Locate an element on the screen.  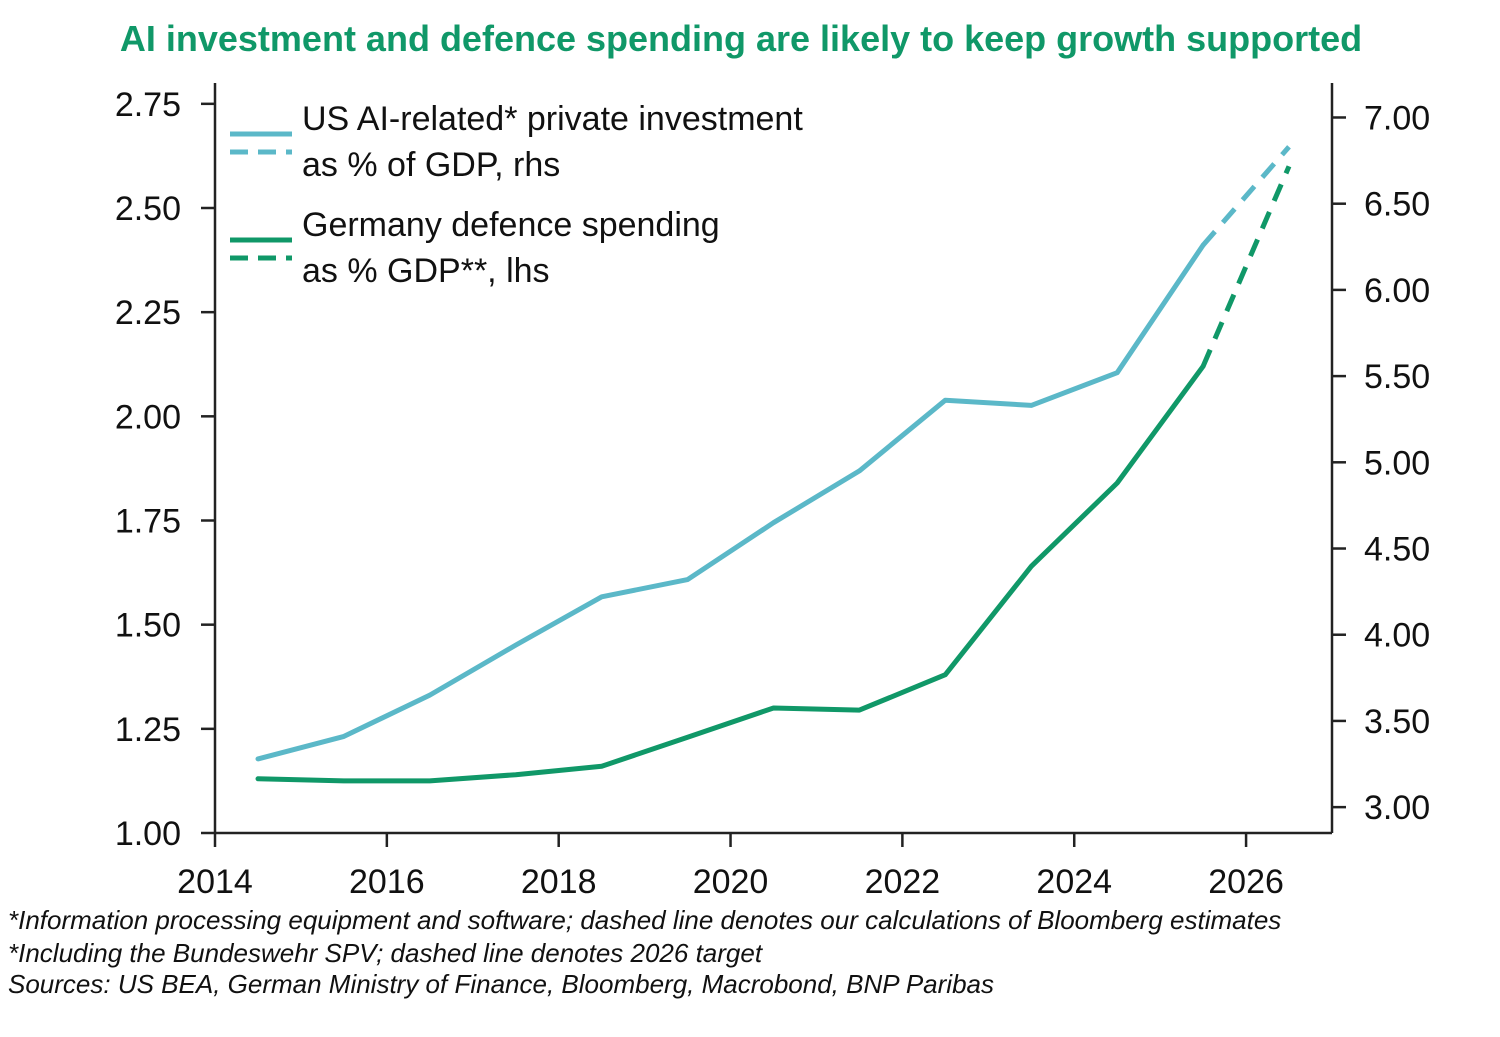
legend-label: as % GDP**, lhs is located at coordinates (426, 271).